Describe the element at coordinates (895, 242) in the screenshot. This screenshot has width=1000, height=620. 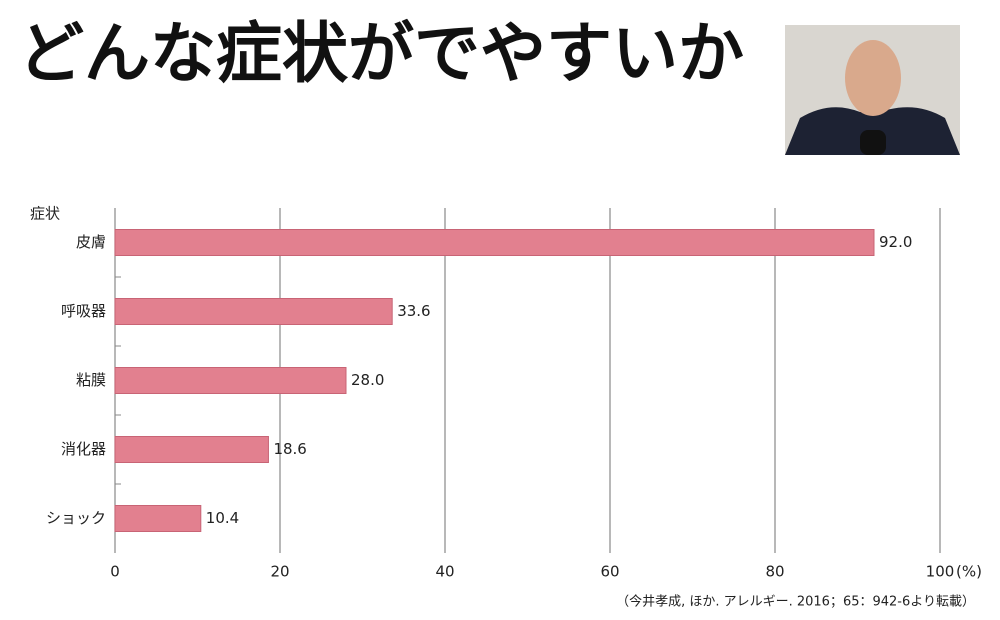
I see `value-label: 92.0` at that location.